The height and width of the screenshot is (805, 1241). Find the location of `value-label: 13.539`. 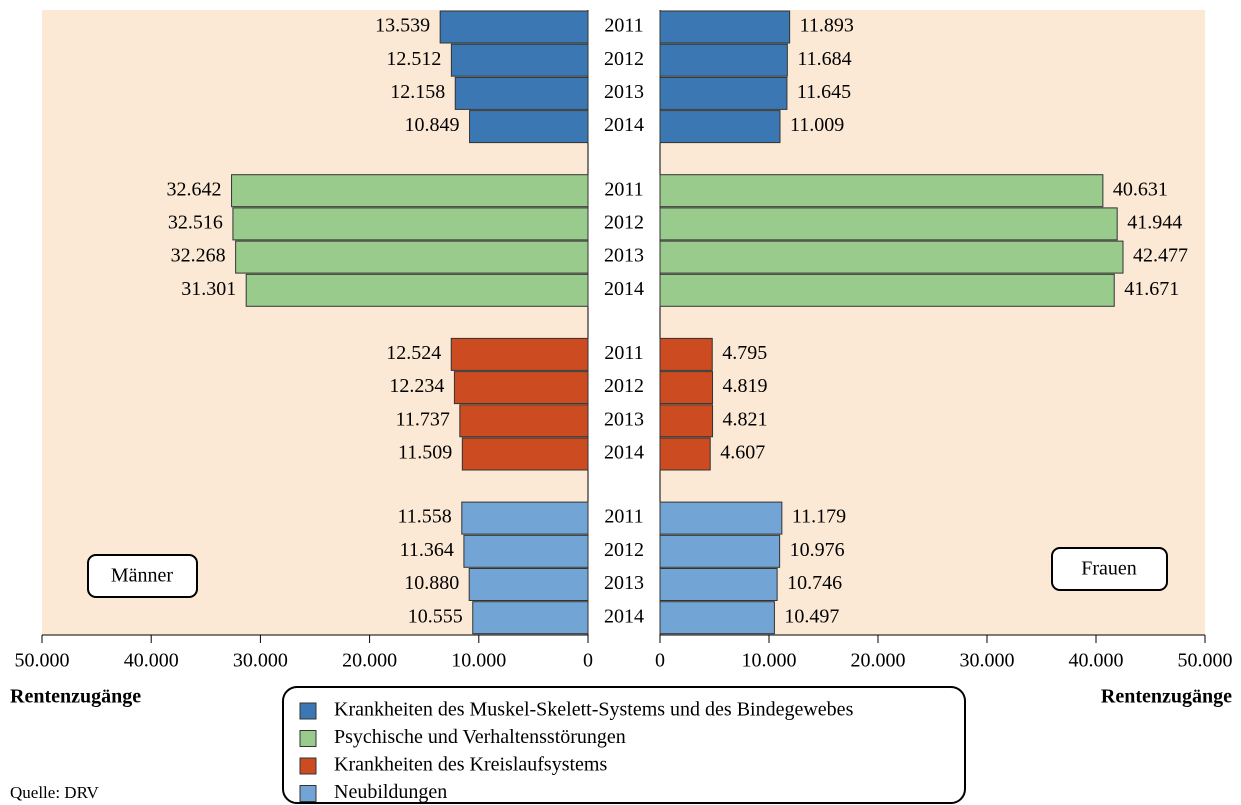

value-label: 13.539 is located at coordinates (402, 26).